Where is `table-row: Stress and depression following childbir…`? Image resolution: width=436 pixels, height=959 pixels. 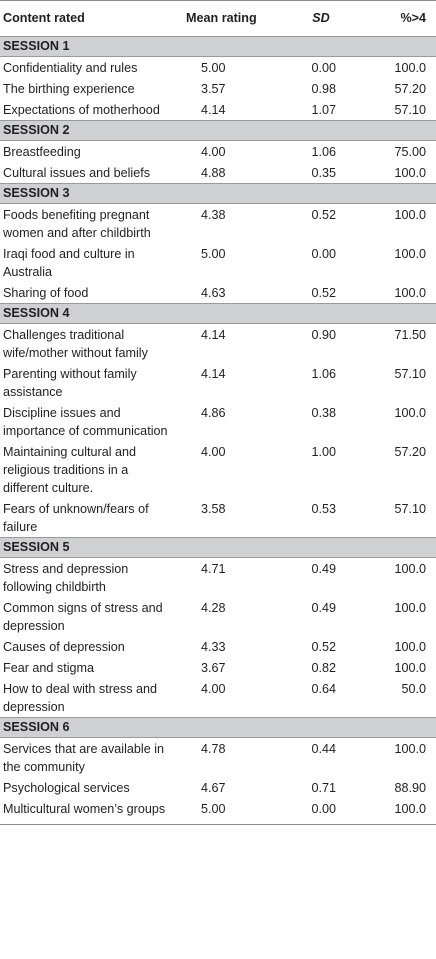
table-row: Stress and depression following childbir… is located at coordinates (218, 578).